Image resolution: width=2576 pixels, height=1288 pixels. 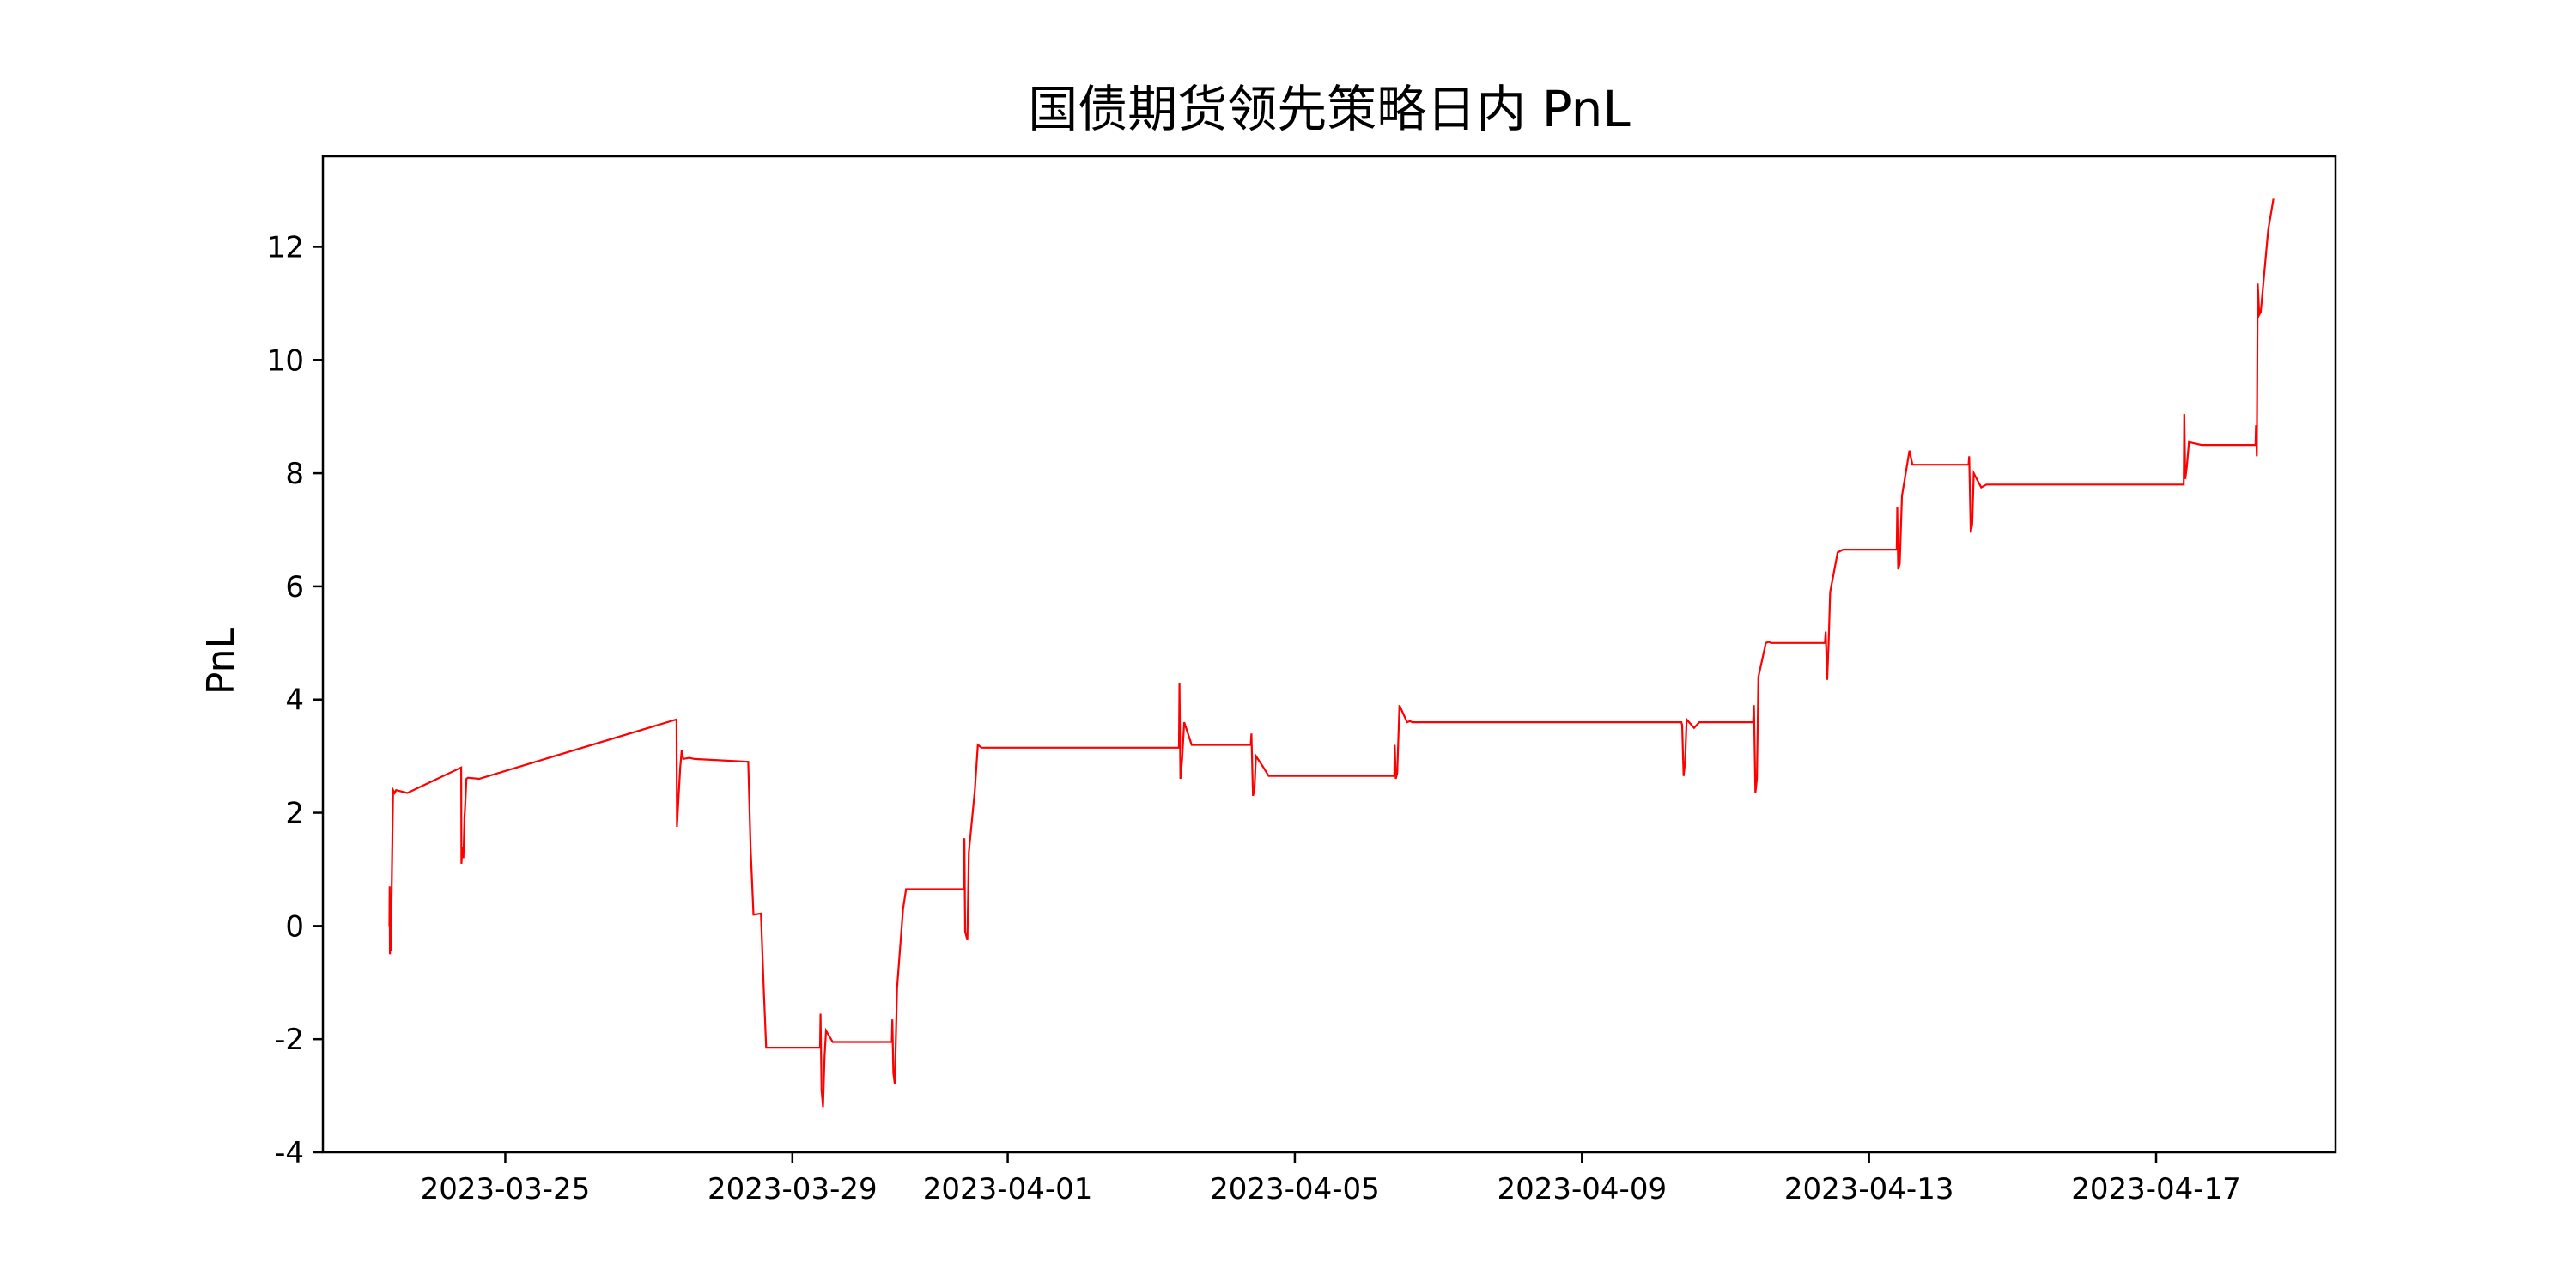 What do you see at coordinates (1583, 1189) in the screenshot?
I see `x-tick-label: 2023-04-09` at bounding box center [1583, 1189].